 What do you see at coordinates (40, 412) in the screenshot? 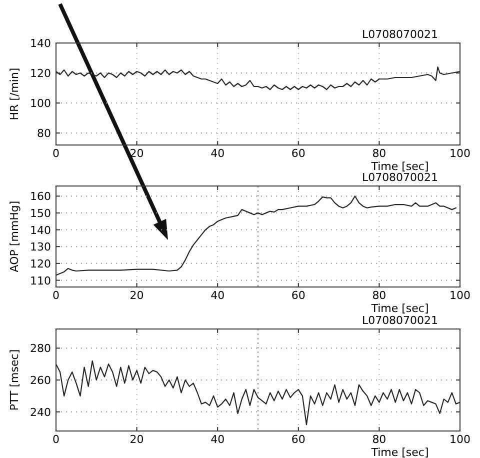
I see `y-tick-label: 240` at bounding box center [40, 412].